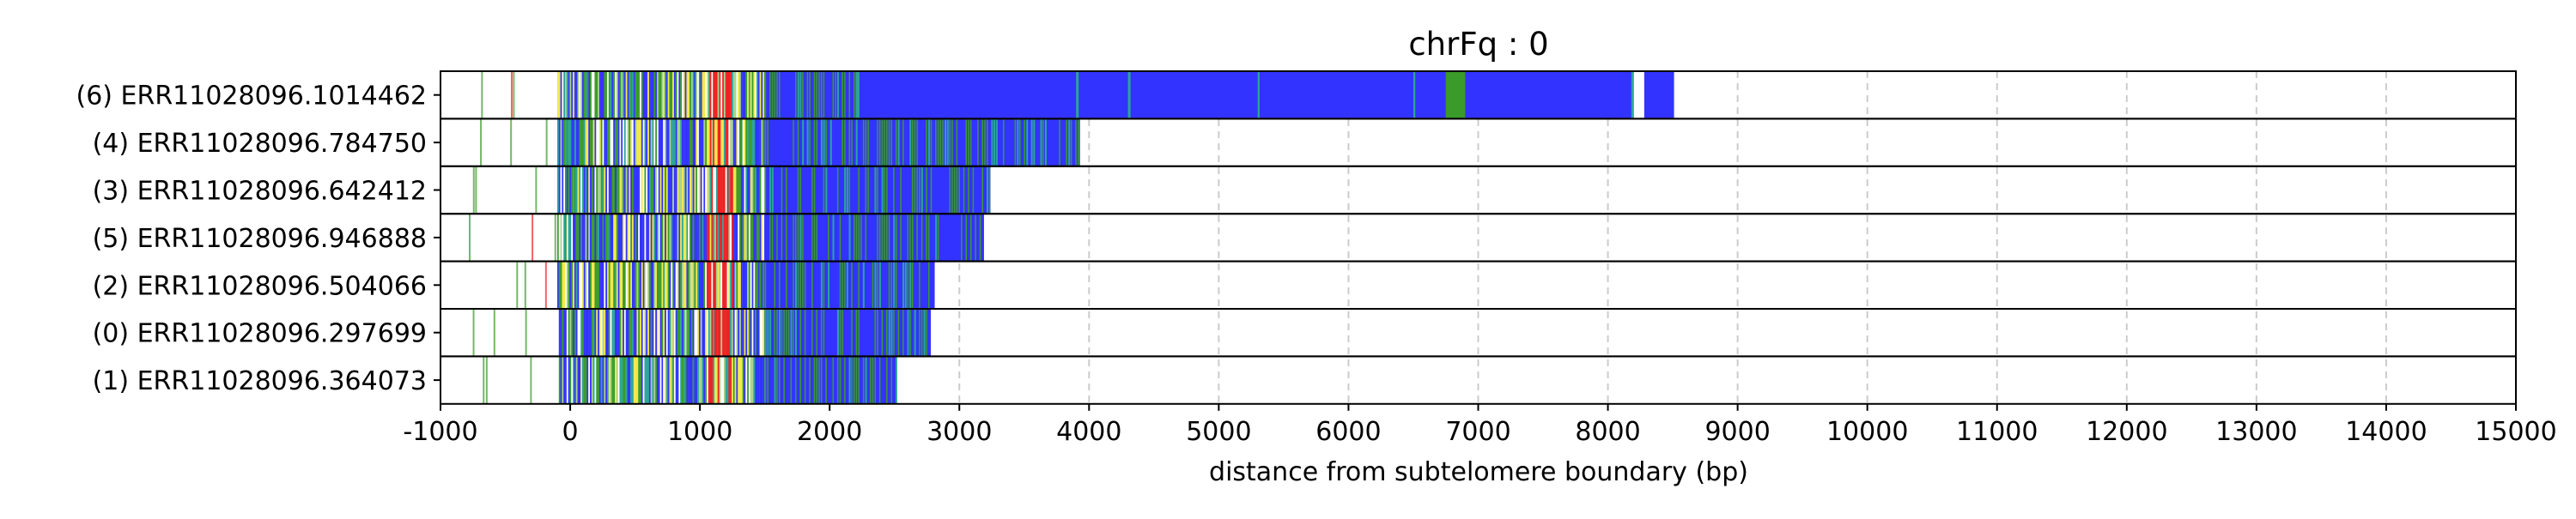  What do you see at coordinates (260, 381) in the screenshot?
I see `y-tick-label-6: (1) ERR11028096.364073` at bounding box center [260, 381].